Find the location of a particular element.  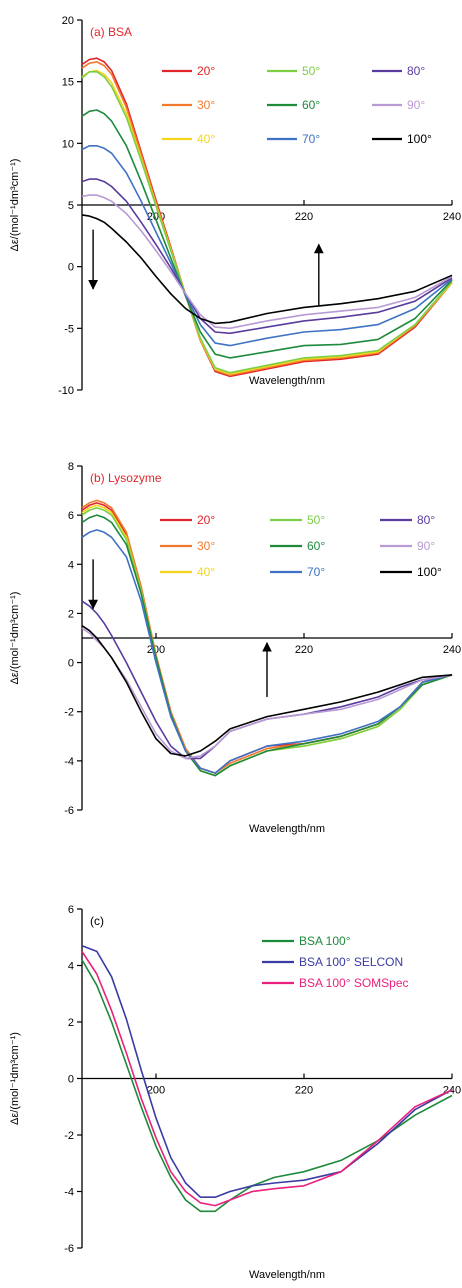

legend-label: BSA 100° is located at coordinates (325, 941).